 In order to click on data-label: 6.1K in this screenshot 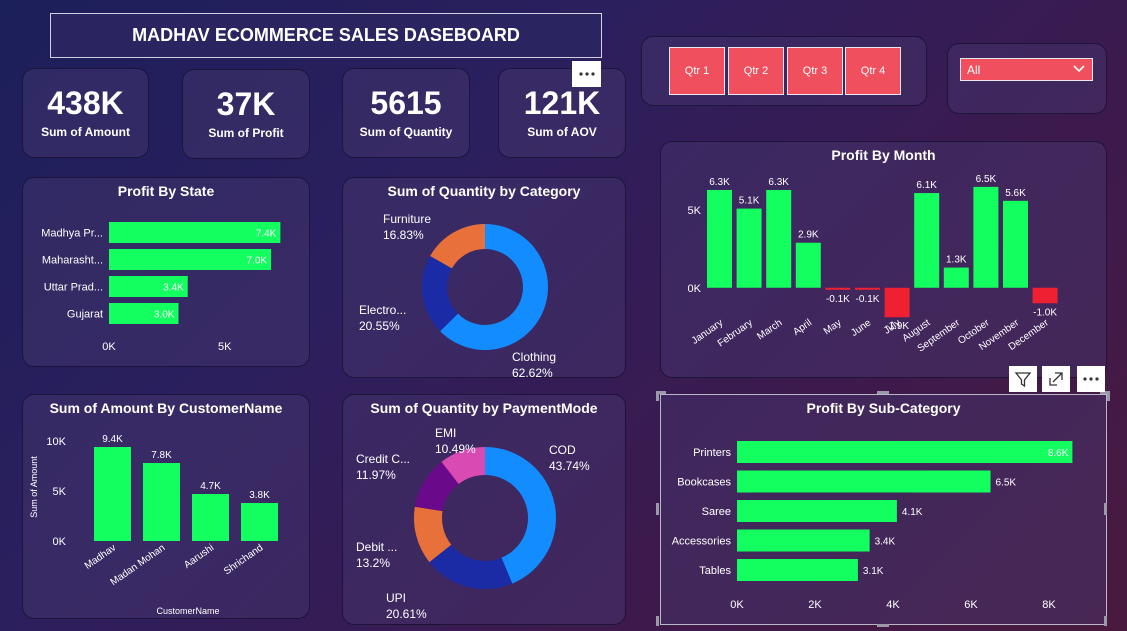, I will do `click(926, 185)`.